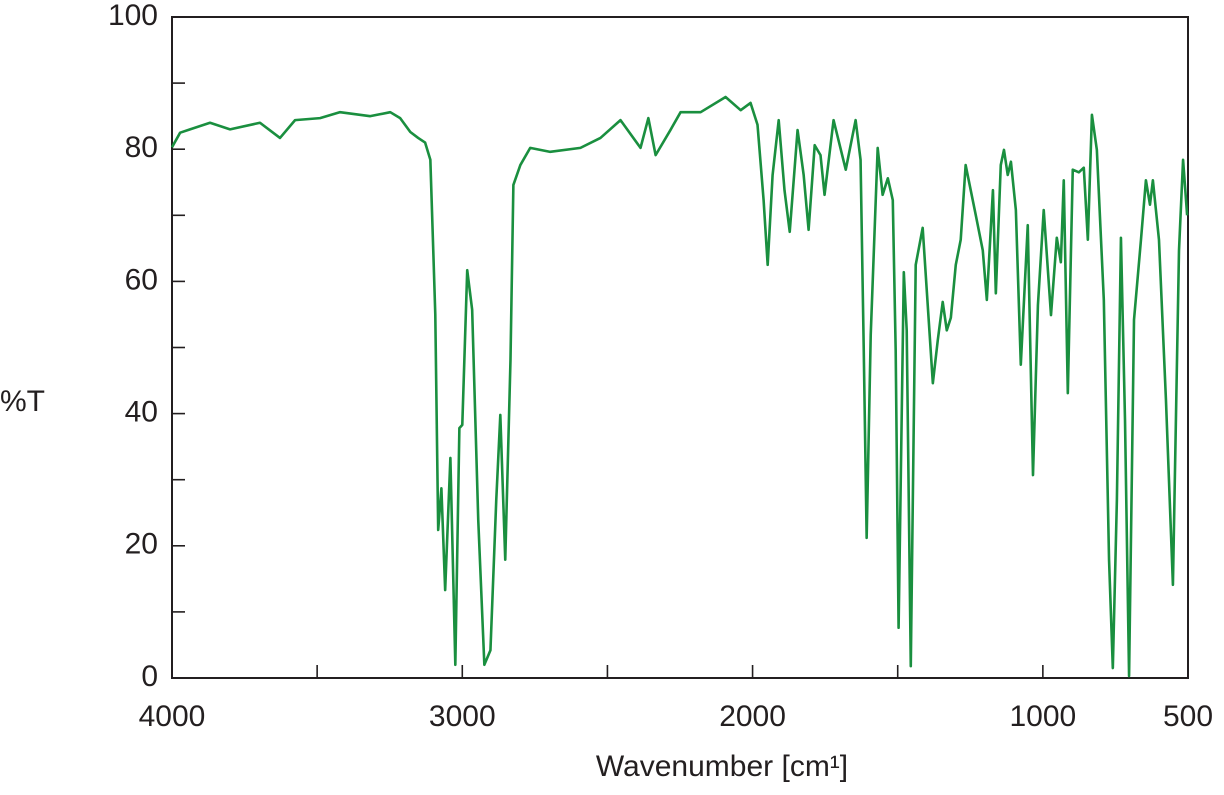 The image size is (1224, 795). What do you see at coordinates (133, 16) in the screenshot?
I see `y-tick-label: 100` at bounding box center [133, 16].